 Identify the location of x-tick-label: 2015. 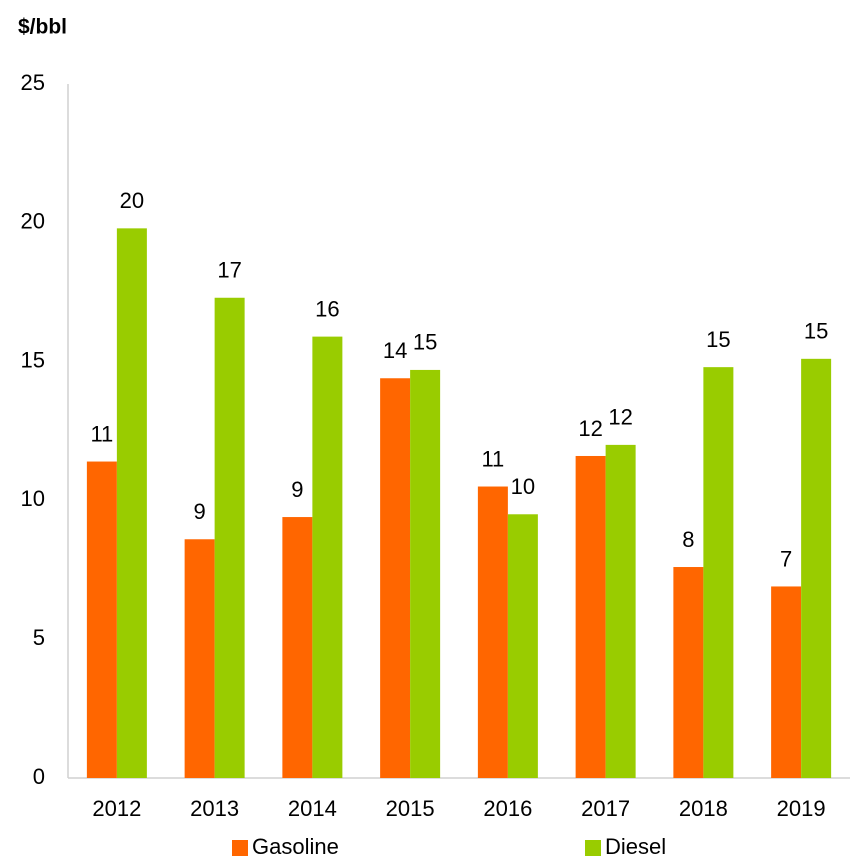
(410, 808).